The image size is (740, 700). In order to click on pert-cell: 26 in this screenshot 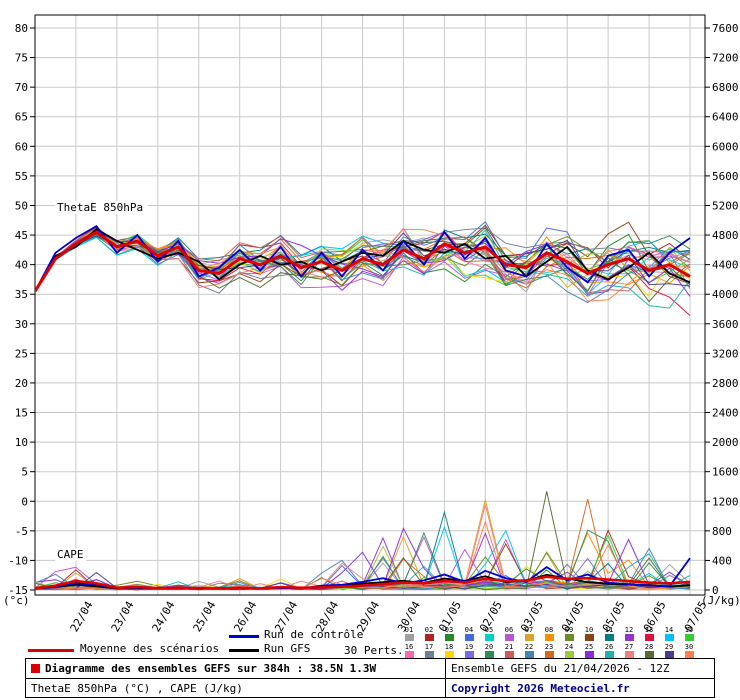, I will do `click(609, 651)`.